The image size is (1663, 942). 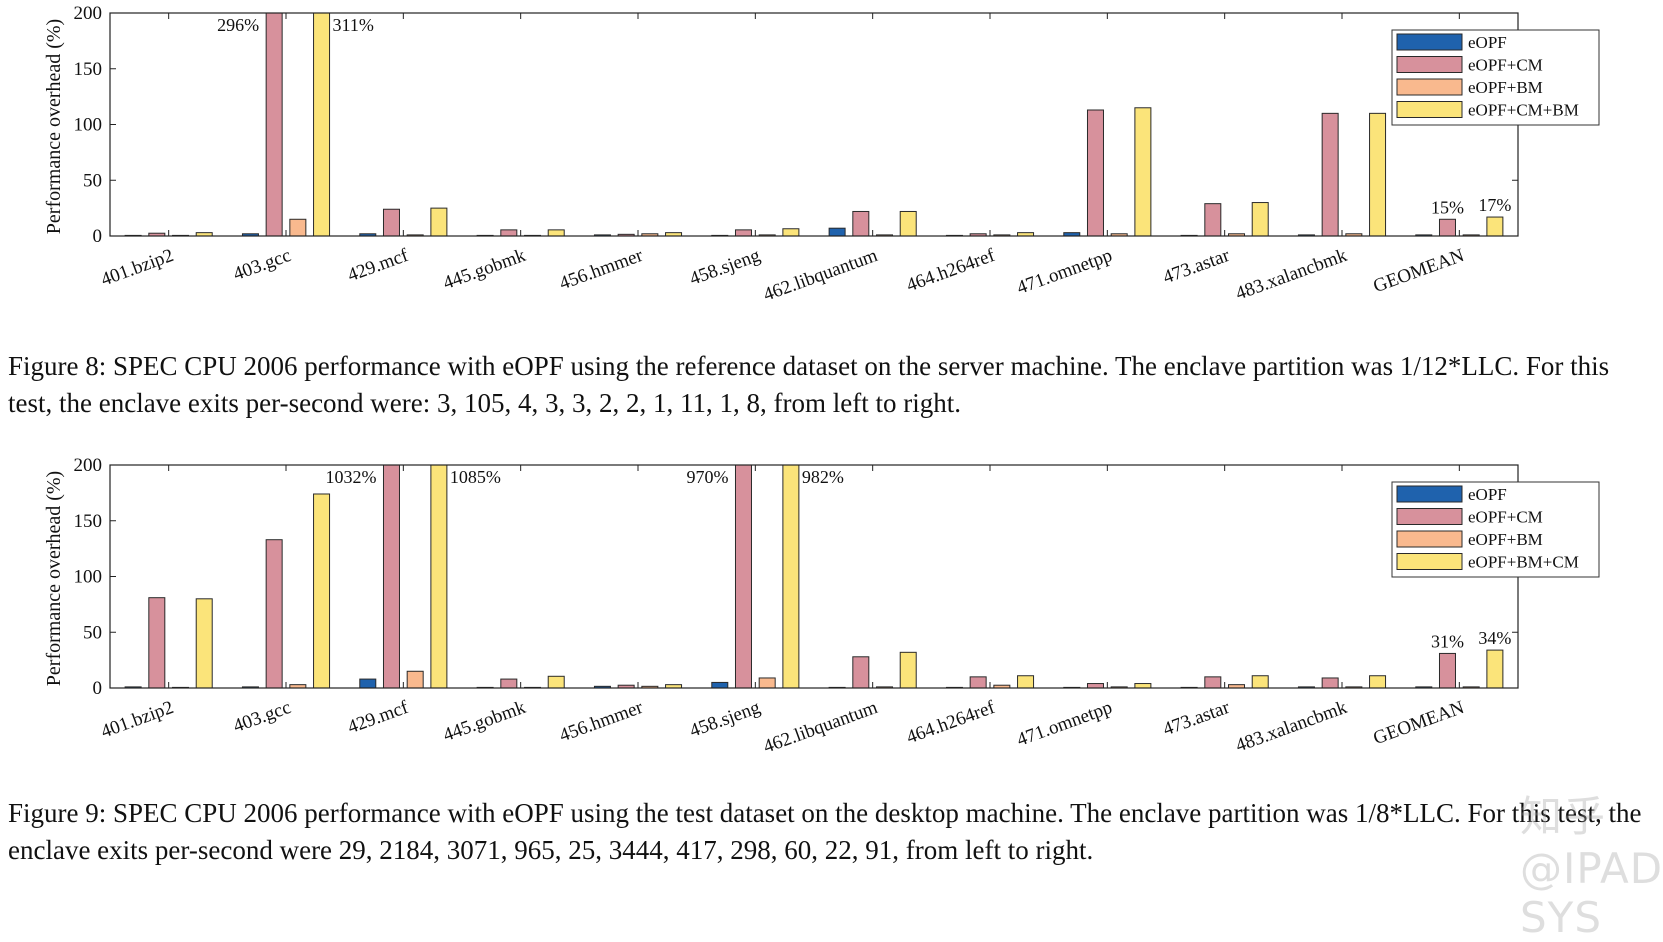 What do you see at coordinates (1429, 516) in the screenshot?
I see `legend-swatch-eopf-cm` at bounding box center [1429, 516].